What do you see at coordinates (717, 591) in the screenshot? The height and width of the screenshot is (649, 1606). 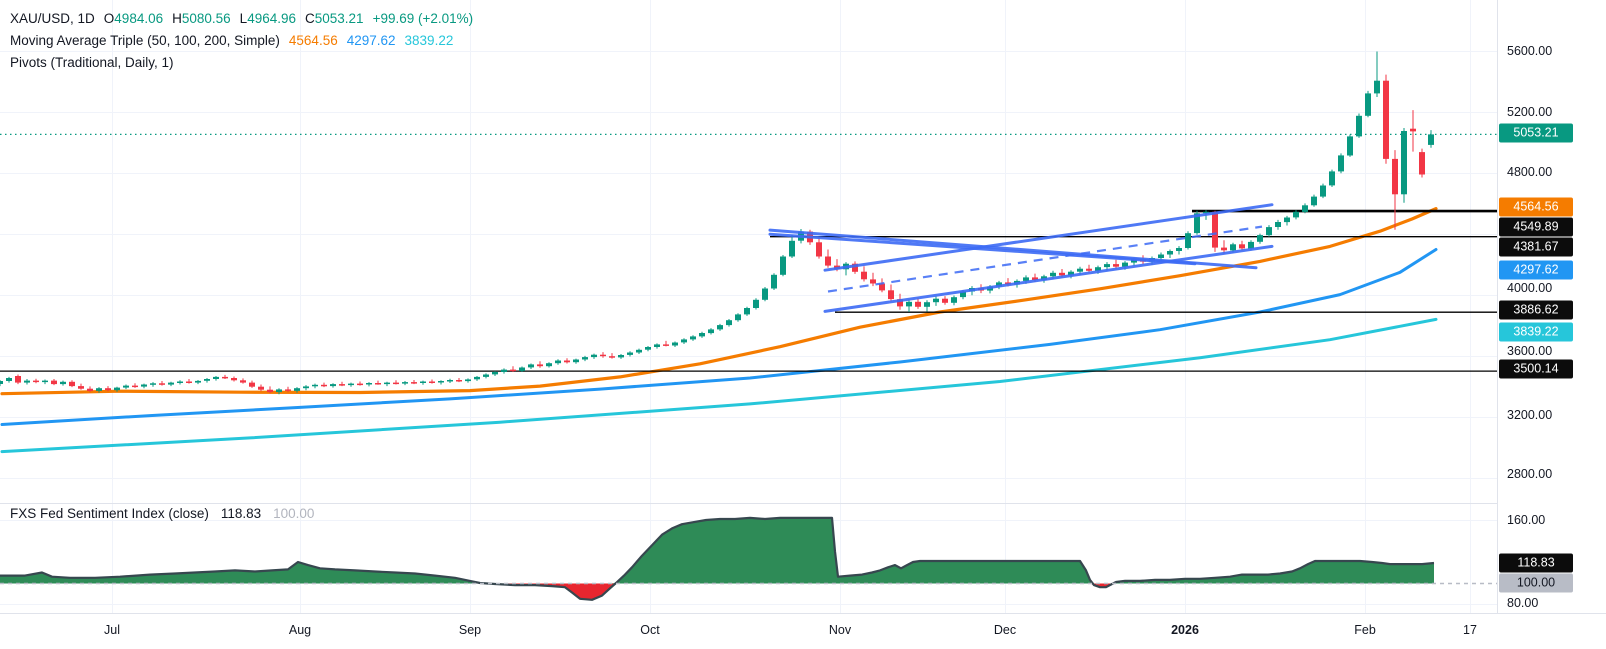 I see `sentiment-area-negative` at bounding box center [717, 591].